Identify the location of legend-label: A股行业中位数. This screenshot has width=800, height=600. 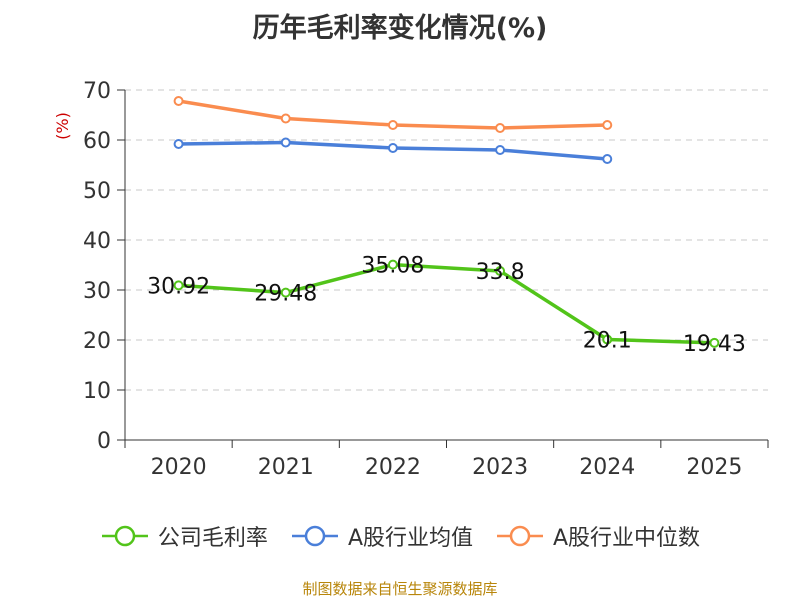
(627, 538).